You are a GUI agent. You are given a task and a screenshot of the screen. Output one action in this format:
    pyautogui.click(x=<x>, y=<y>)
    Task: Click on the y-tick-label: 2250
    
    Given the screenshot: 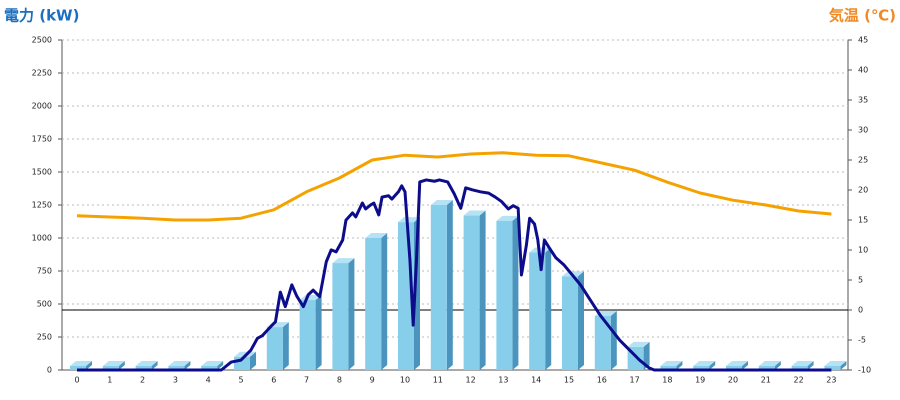 What is the action you would take?
    pyautogui.click(x=42, y=73)
    